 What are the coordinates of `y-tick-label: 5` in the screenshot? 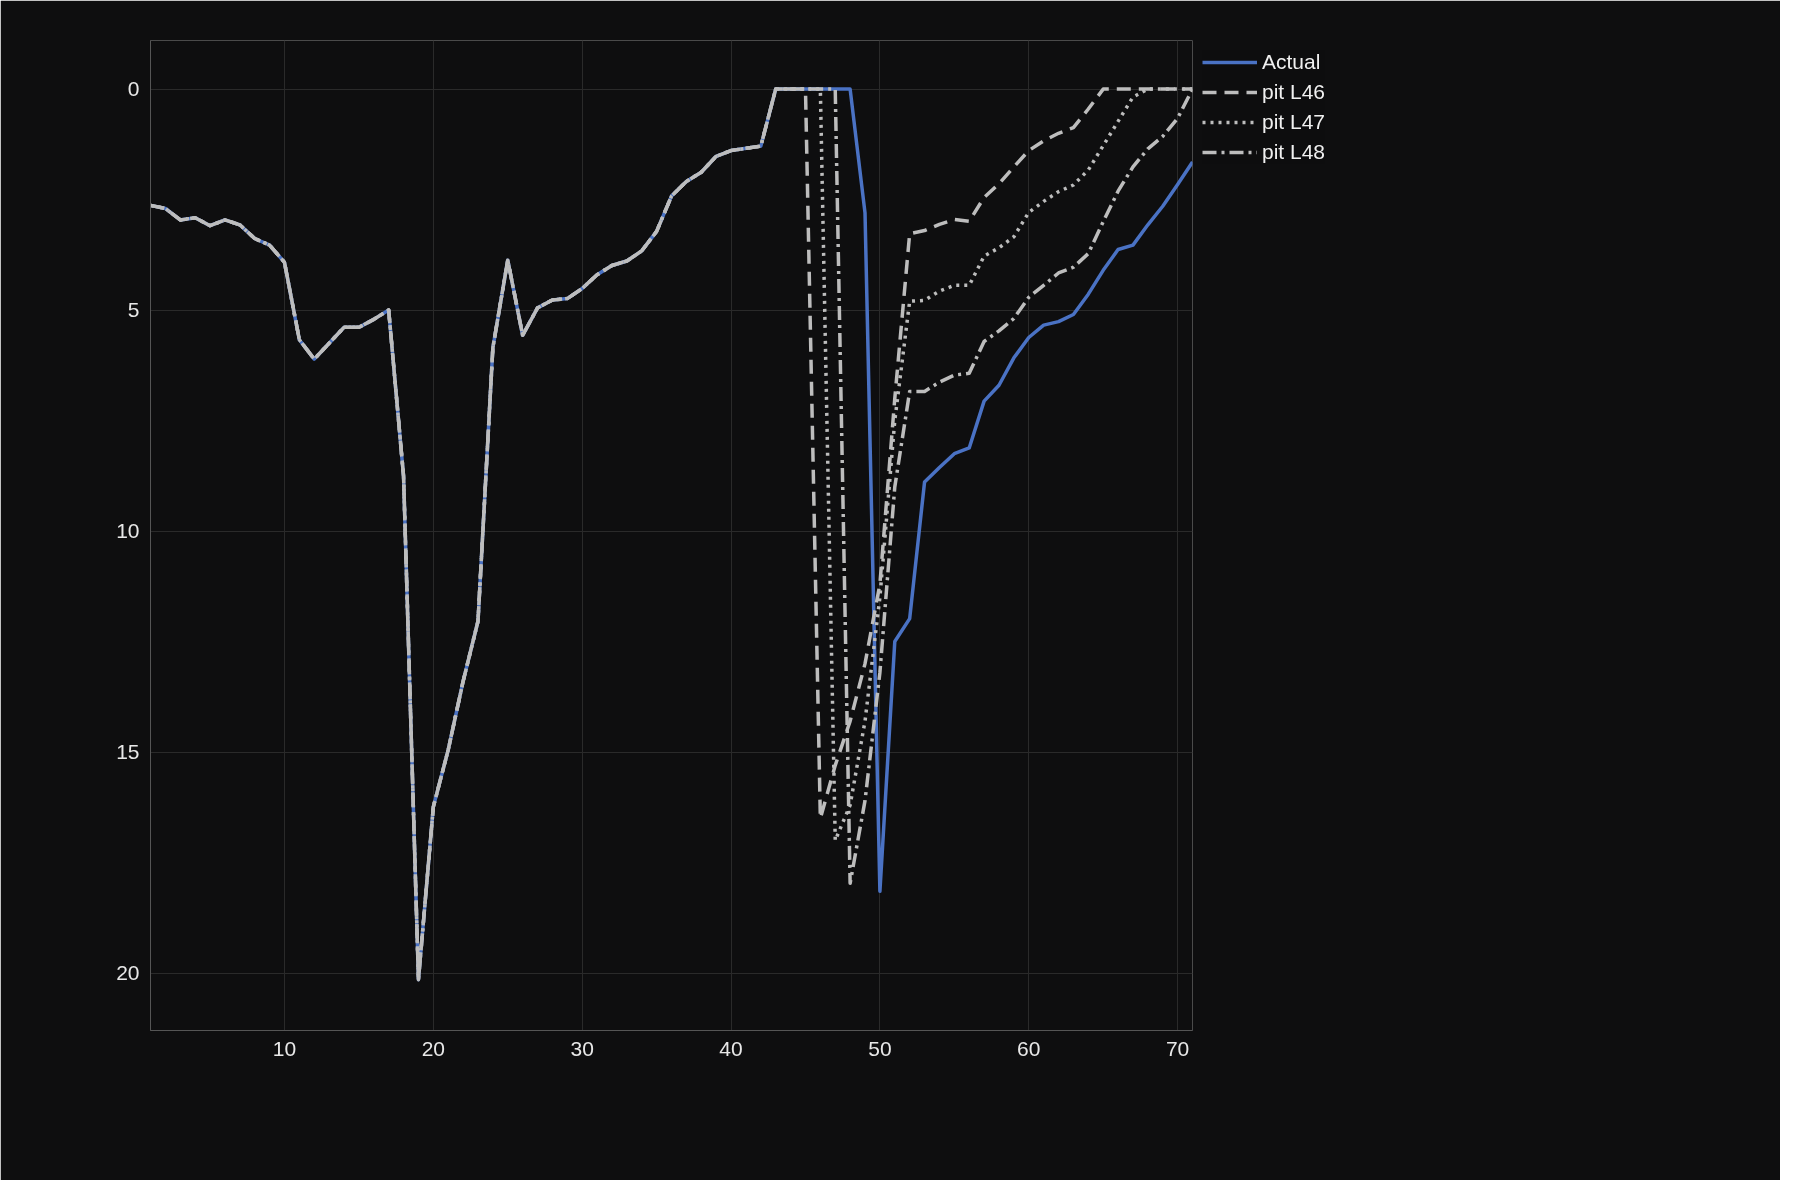 It's located at (133, 310).